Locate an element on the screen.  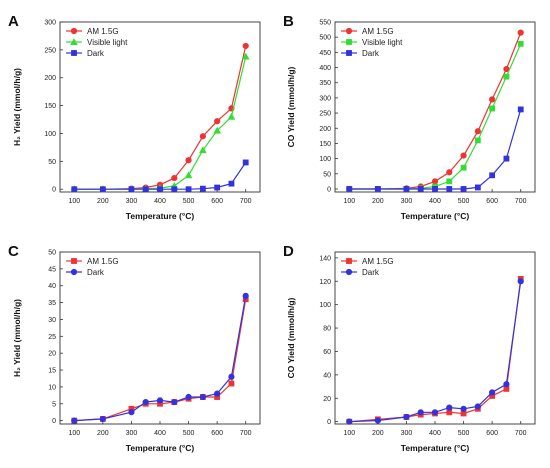
y-tick-label: 30 is located at coordinates (52, 320).